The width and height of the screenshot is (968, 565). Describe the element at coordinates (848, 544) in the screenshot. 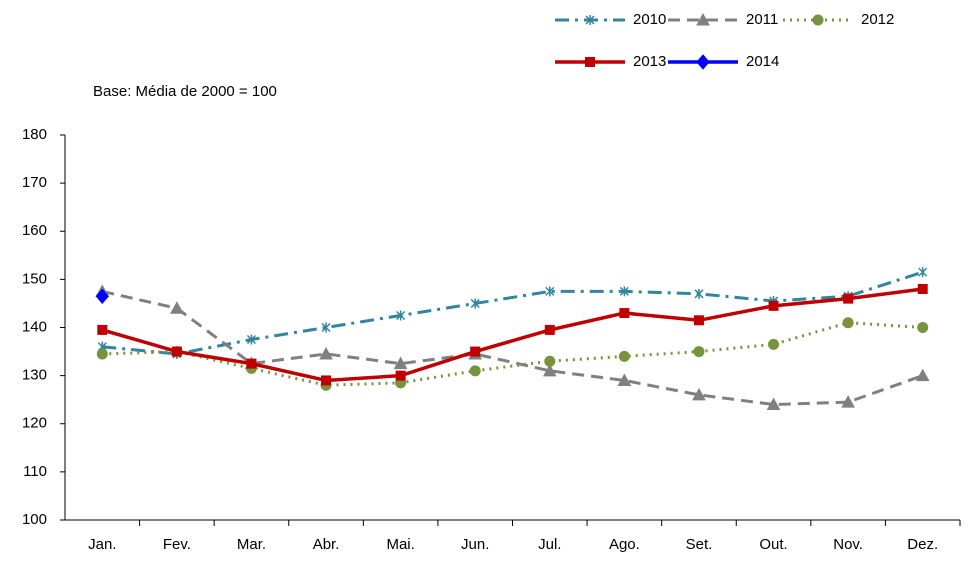

I see `x-tick-label: Nov.` at that location.